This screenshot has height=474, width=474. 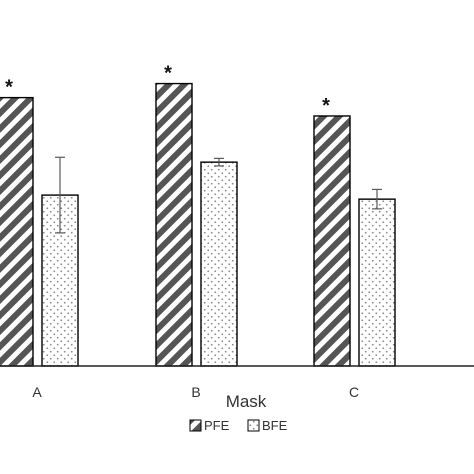 I want to click on significance-marker-b: *, so click(x=168, y=74).